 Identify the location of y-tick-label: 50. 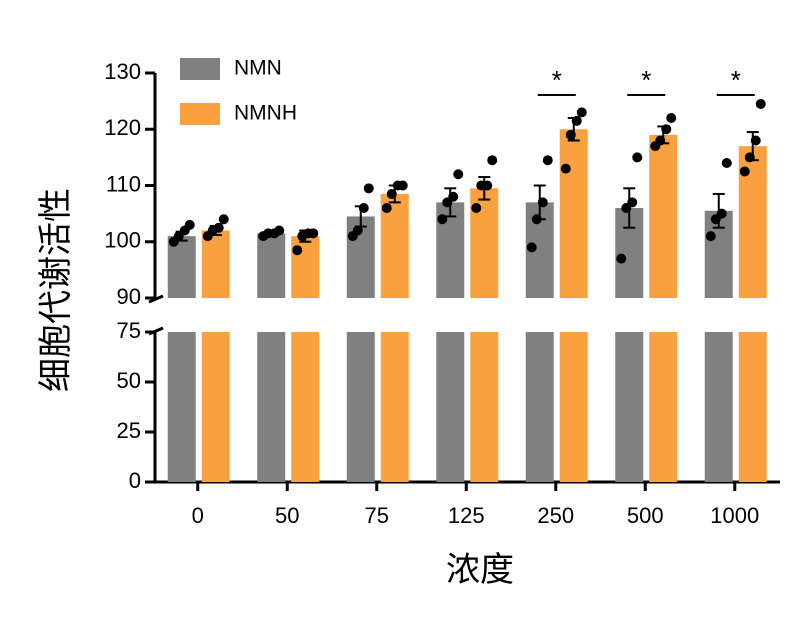
(129, 380).